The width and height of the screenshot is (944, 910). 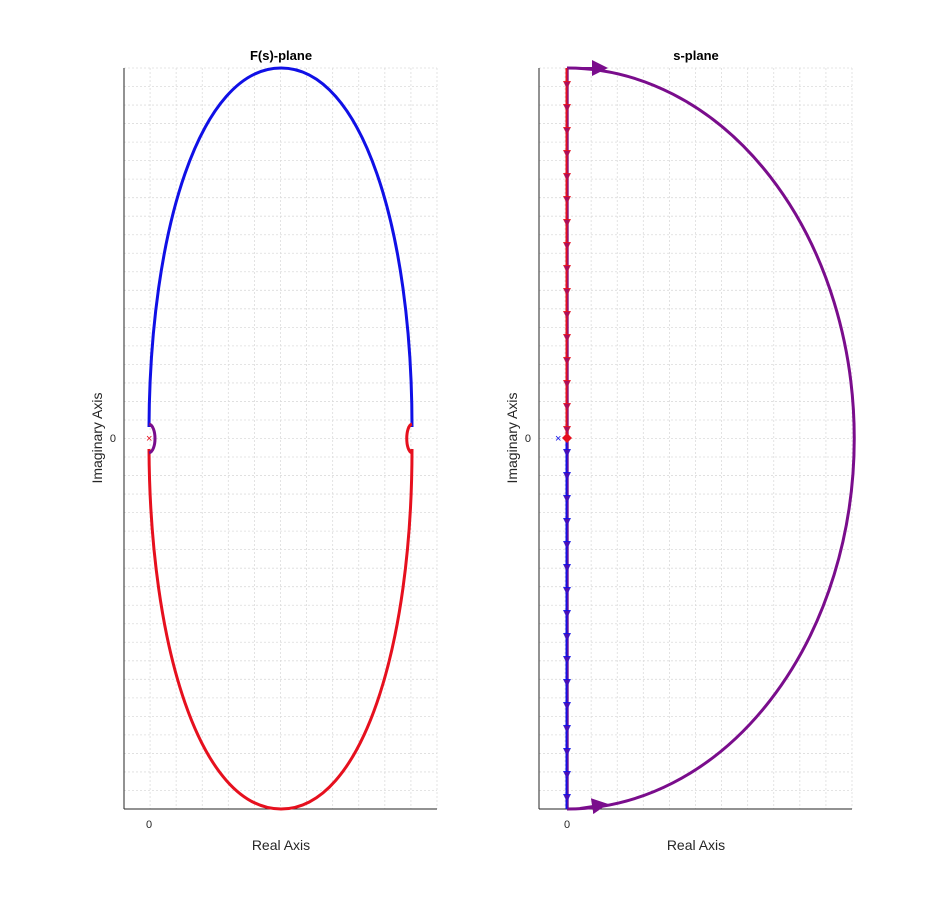 I want to click on fs-plane-pole-marker: ×, so click(x=149, y=439).